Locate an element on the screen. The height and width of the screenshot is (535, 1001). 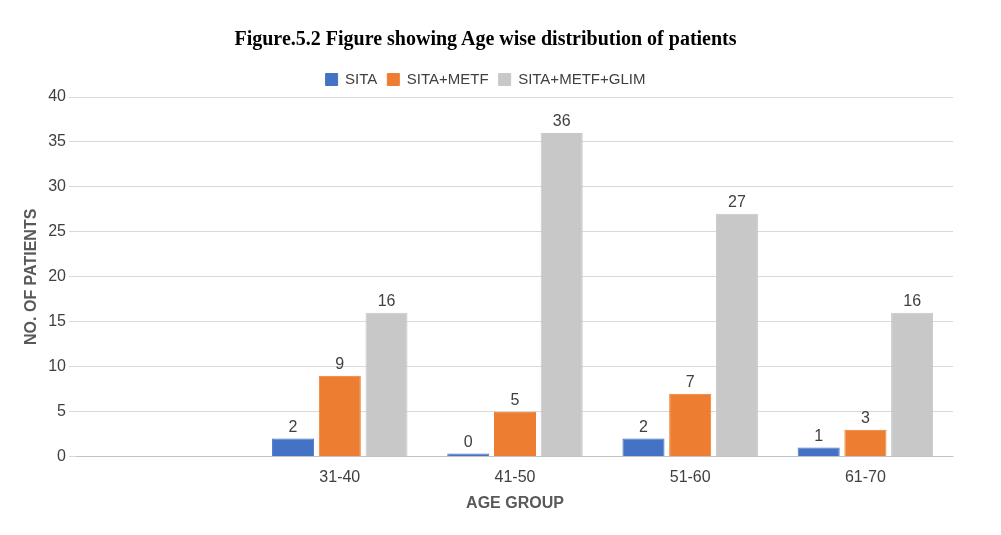
data-label: 36 is located at coordinates (561, 121).